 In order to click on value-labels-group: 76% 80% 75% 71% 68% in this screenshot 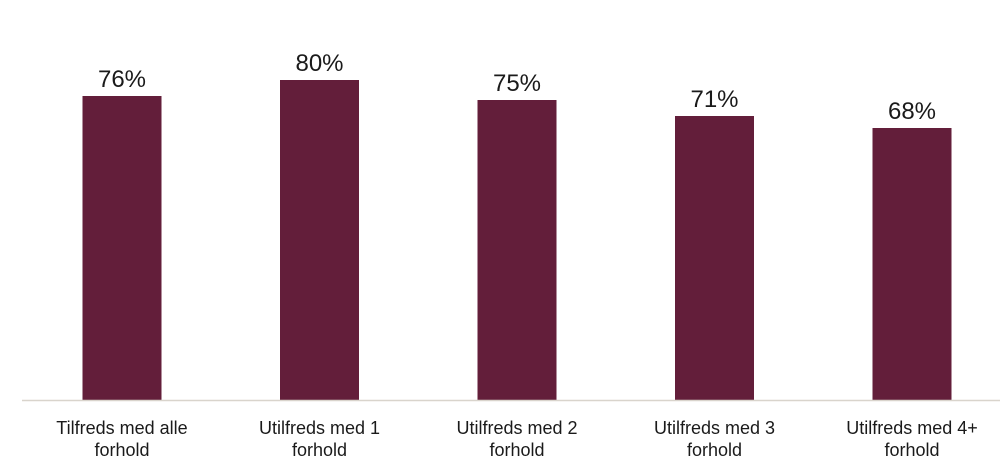, I will do `click(517, 87)`.